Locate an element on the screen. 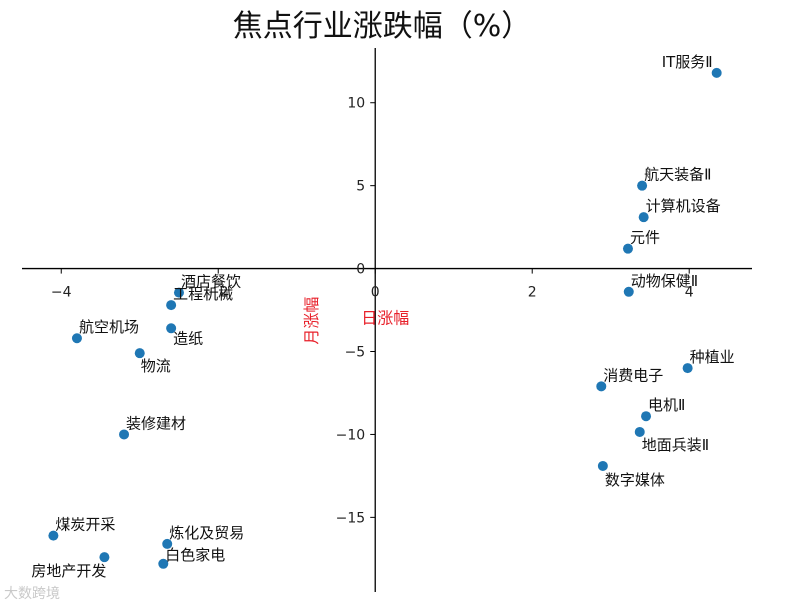  point-label: 元件 is located at coordinates (645, 238).